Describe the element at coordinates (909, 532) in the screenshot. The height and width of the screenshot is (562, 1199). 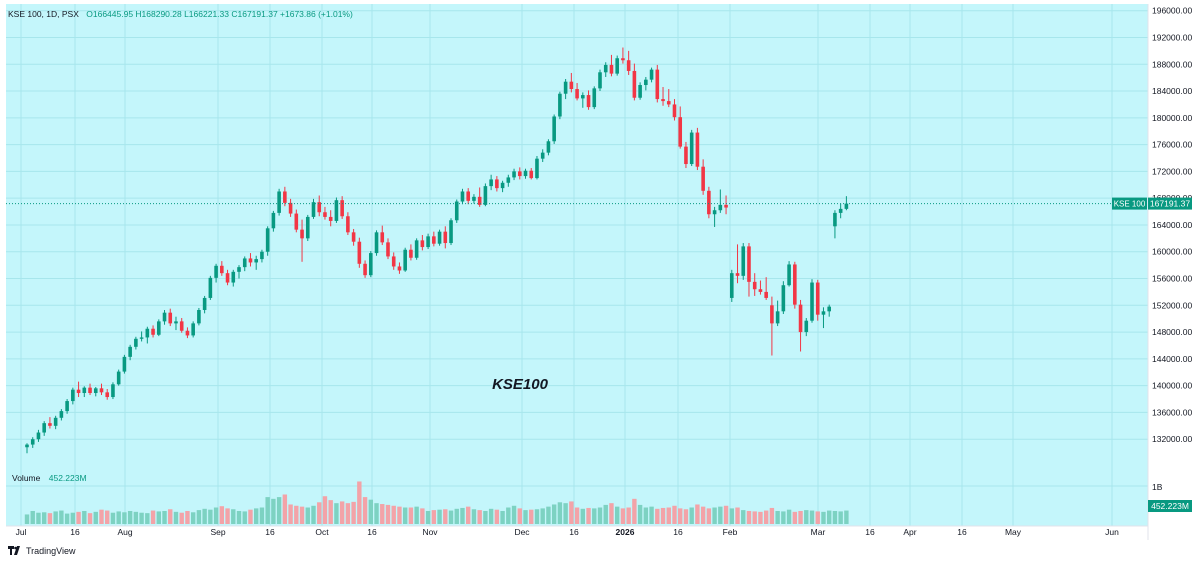
I see `x-tick-label: Apr` at that location.